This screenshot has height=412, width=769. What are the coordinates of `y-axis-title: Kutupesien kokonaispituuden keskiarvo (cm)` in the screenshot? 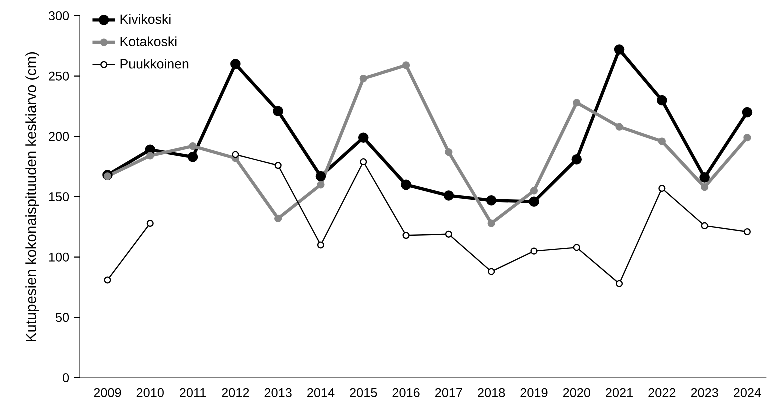 It's located at (33, 197).